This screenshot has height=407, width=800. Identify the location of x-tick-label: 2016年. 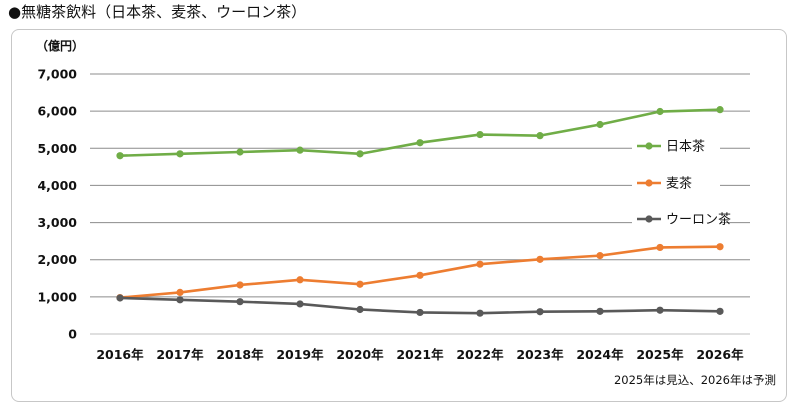
(120, 354).